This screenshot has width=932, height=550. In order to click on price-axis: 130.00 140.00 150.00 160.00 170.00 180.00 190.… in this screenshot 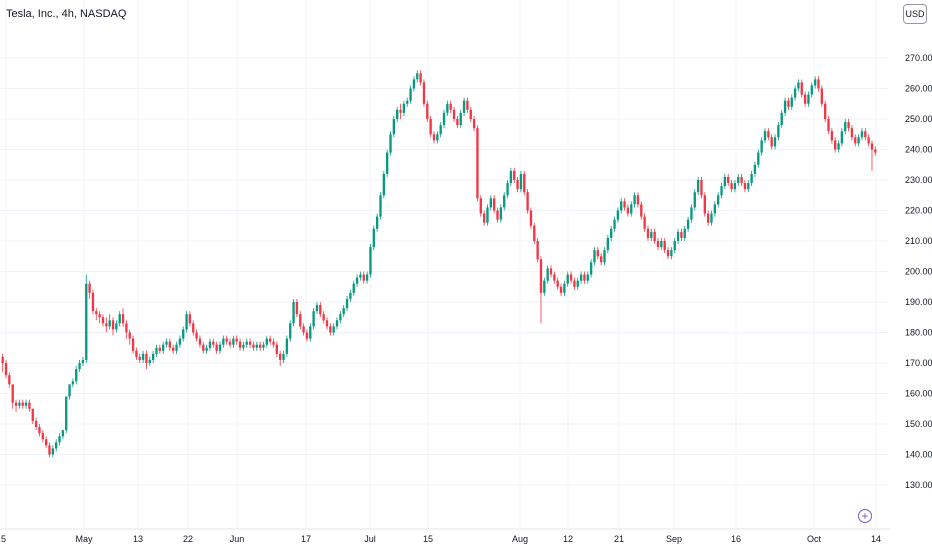, I will do `click(918, 271)`.